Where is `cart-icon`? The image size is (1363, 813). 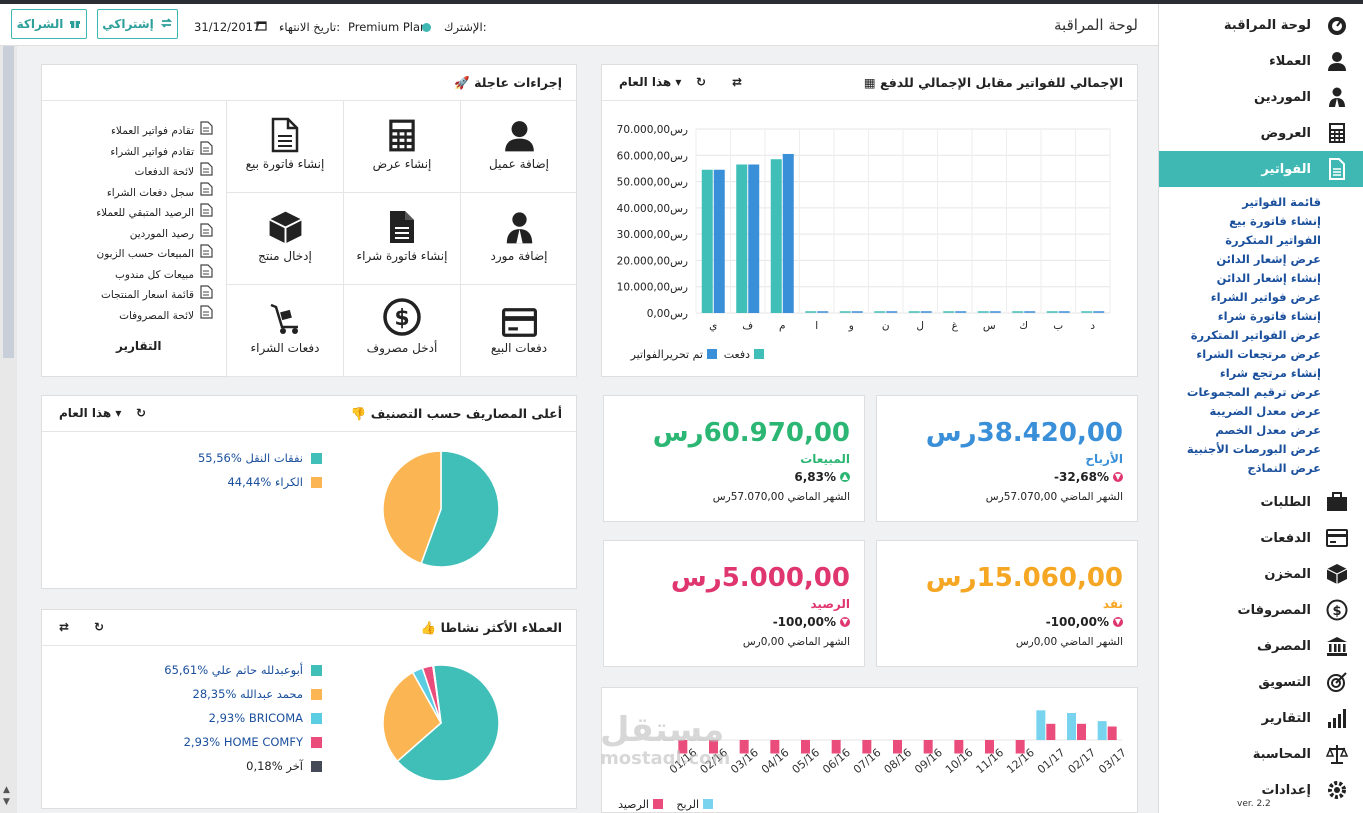
cart-icon is located at coordinates (285, 313).